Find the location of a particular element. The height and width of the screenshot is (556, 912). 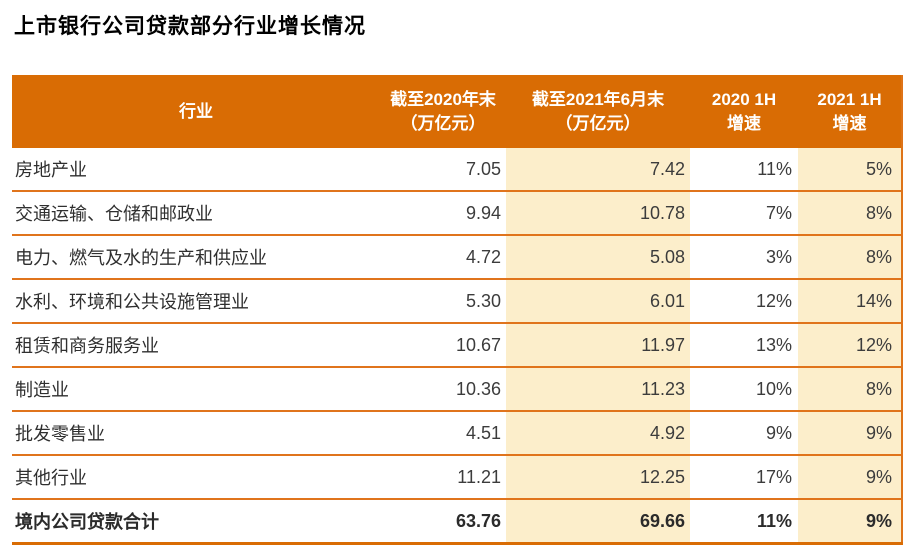

table-row: 水利、环境和公共设施管理业 5.30 6.01 12% 14% is located at coordinates (457, 301).